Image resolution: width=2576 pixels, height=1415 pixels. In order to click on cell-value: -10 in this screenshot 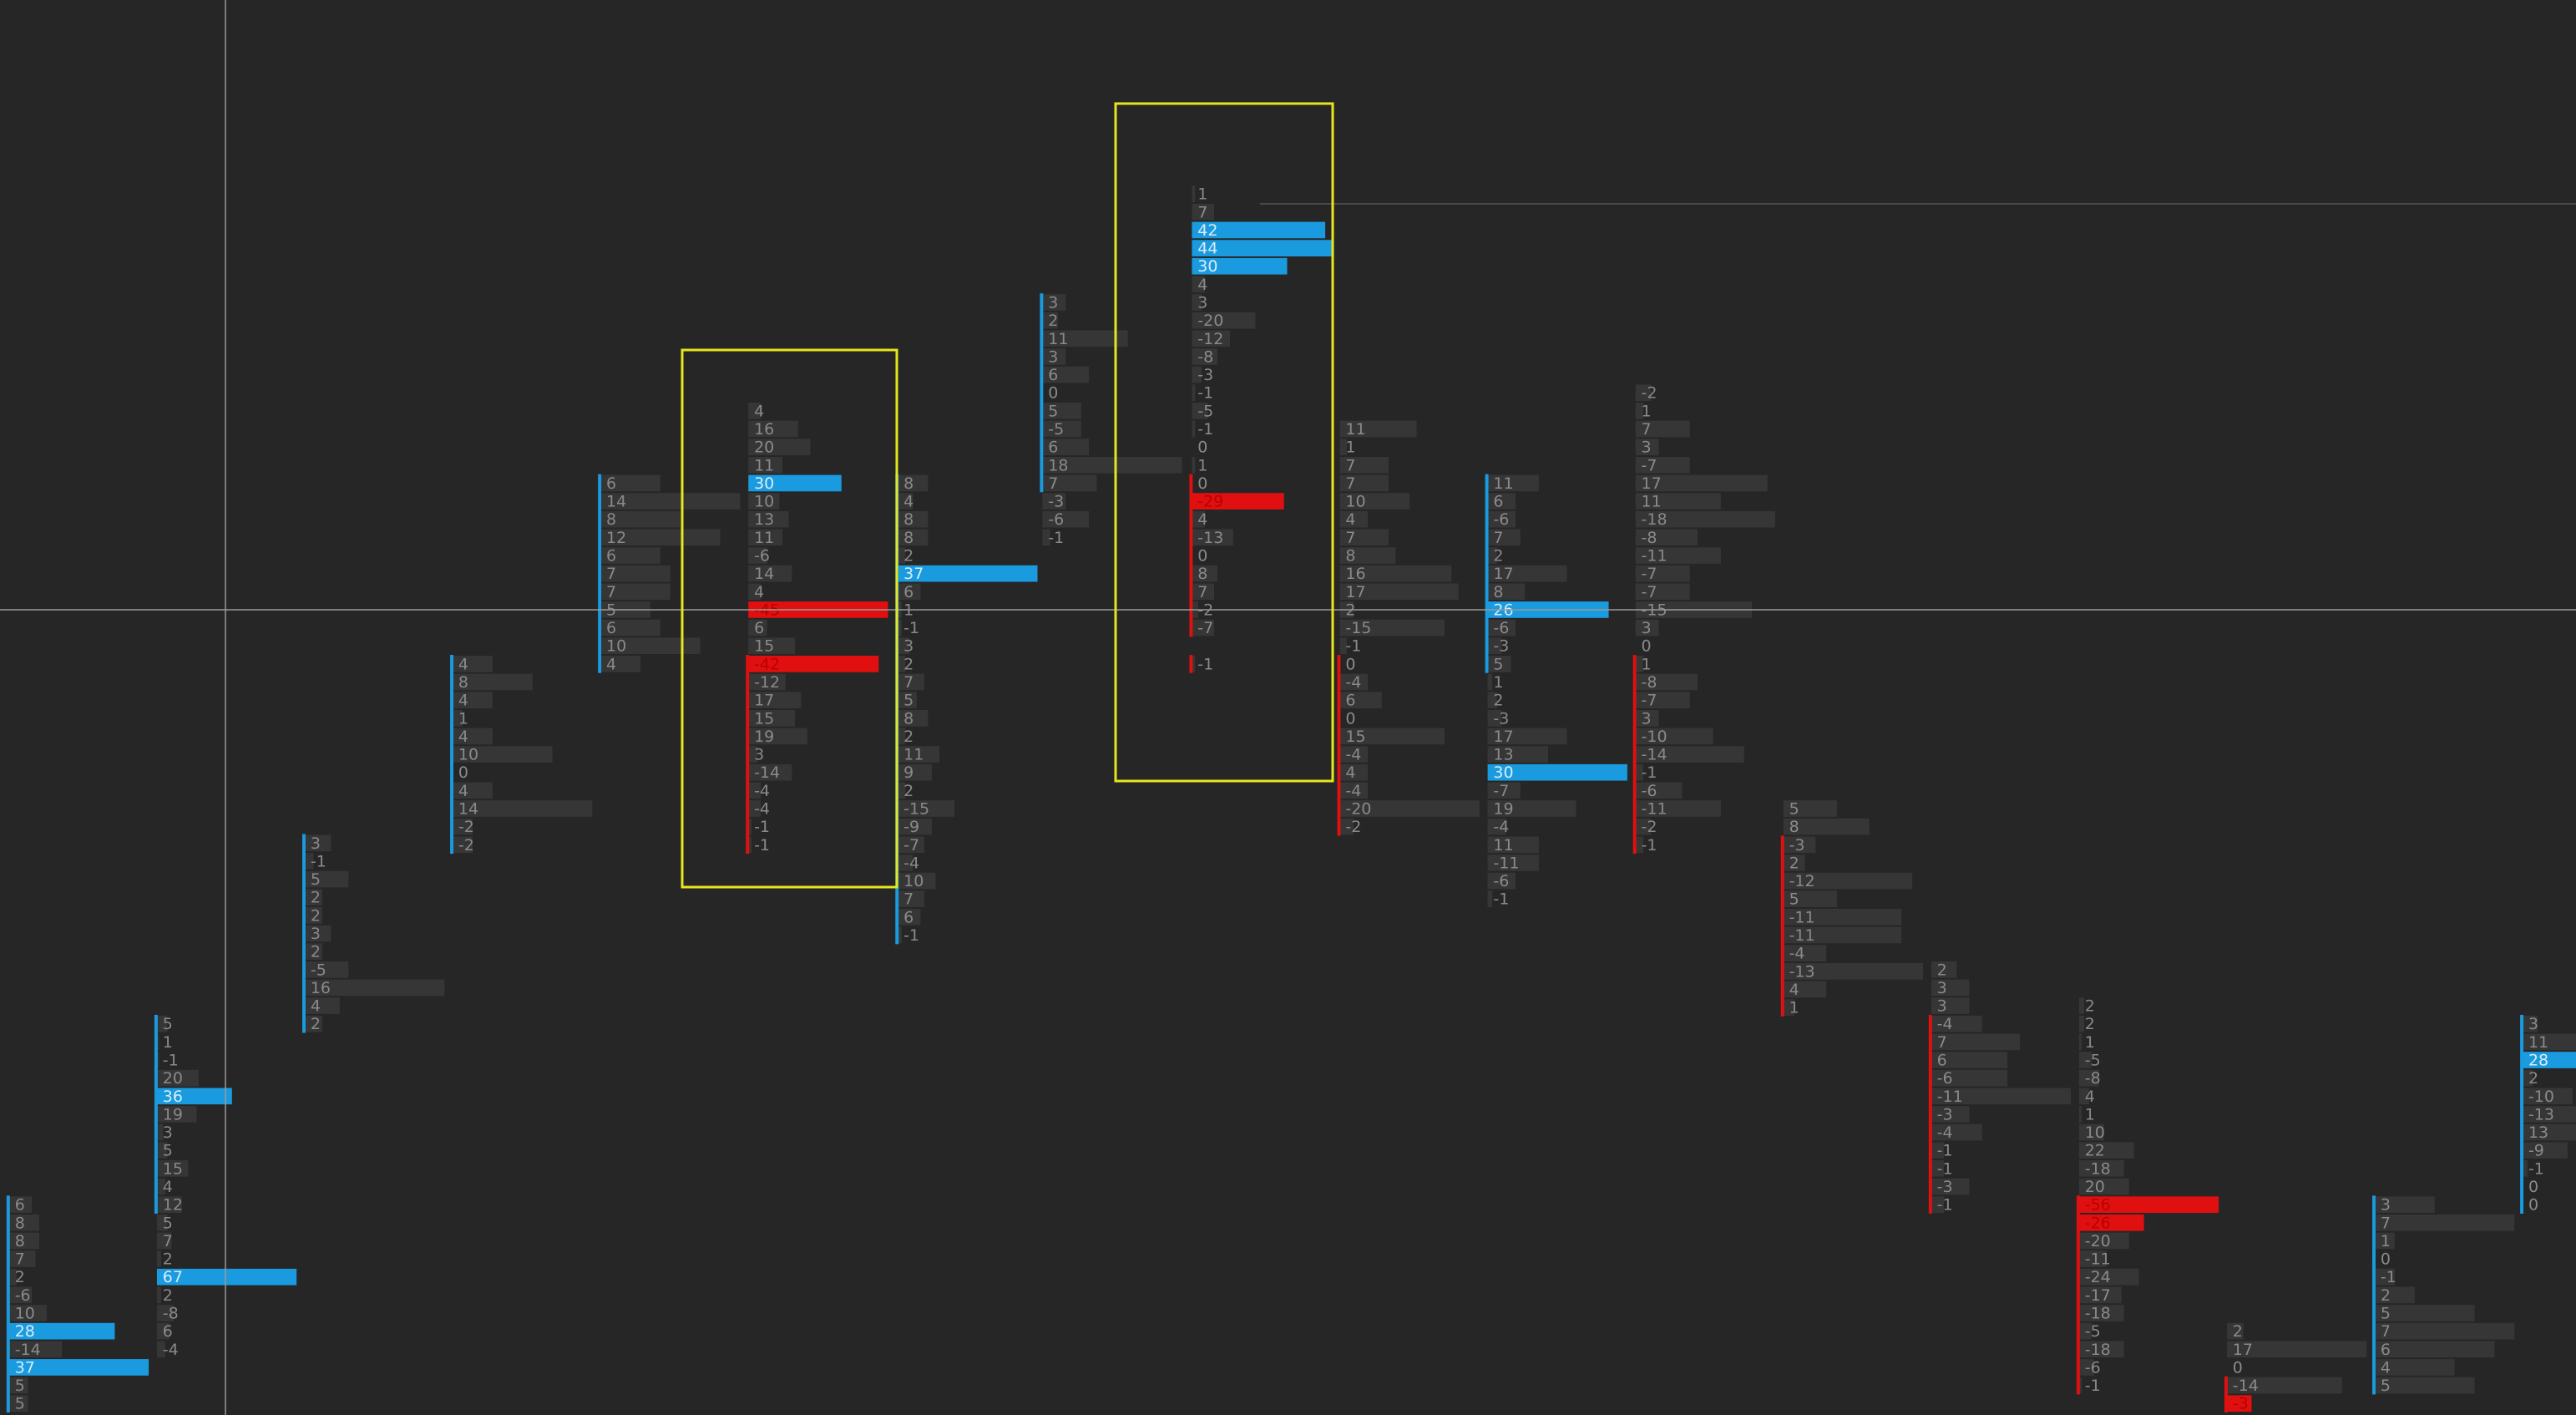, I will do `click(1655, 737)`.